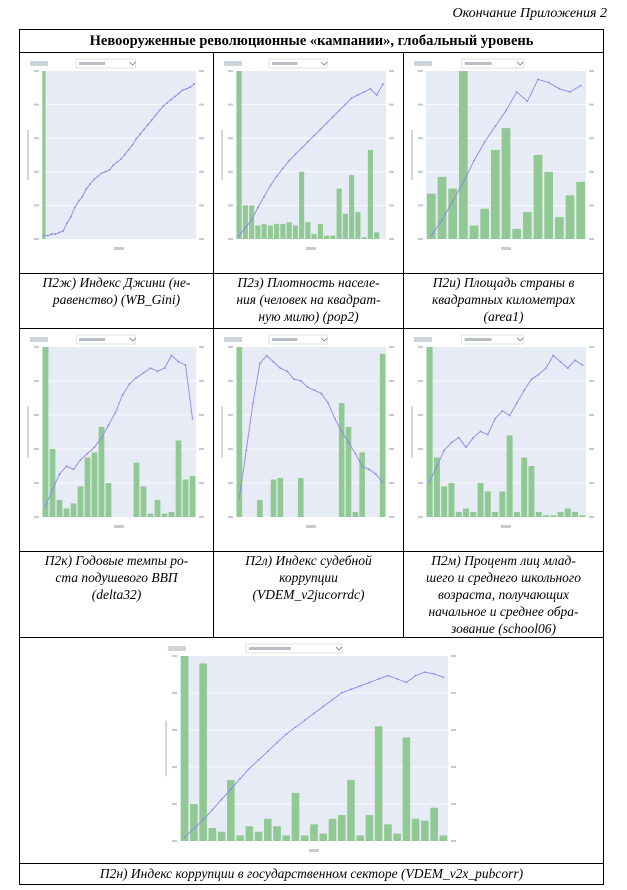  What do you see at coordinates (232, 63) in the screenshot?
I see `chart-filter-label` at bounding box center [232, 63].